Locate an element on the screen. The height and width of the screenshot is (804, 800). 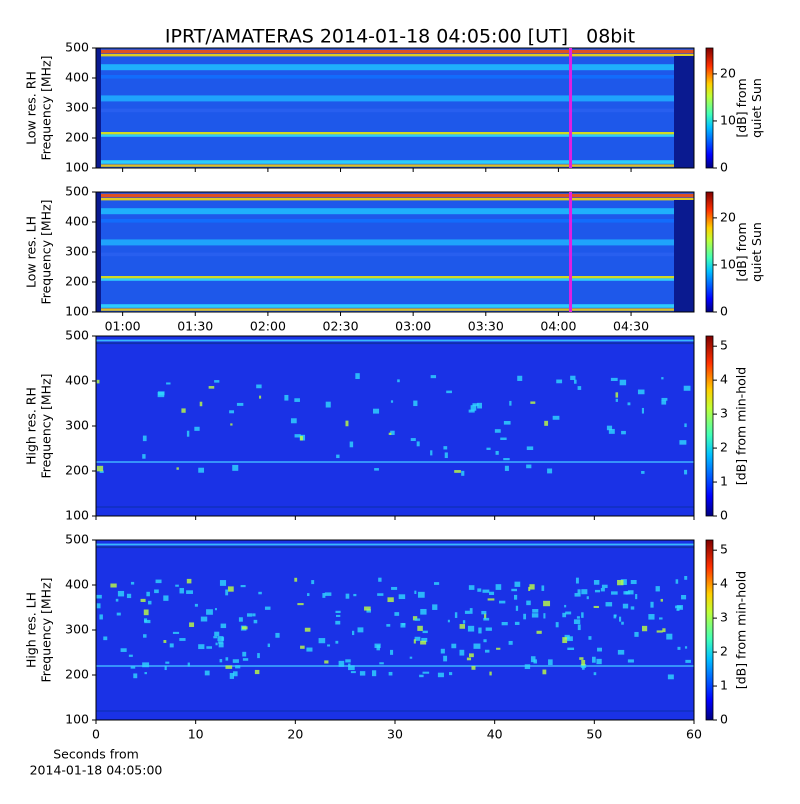
x-tick-label: 04:30 is located at coordinates (631, 326).